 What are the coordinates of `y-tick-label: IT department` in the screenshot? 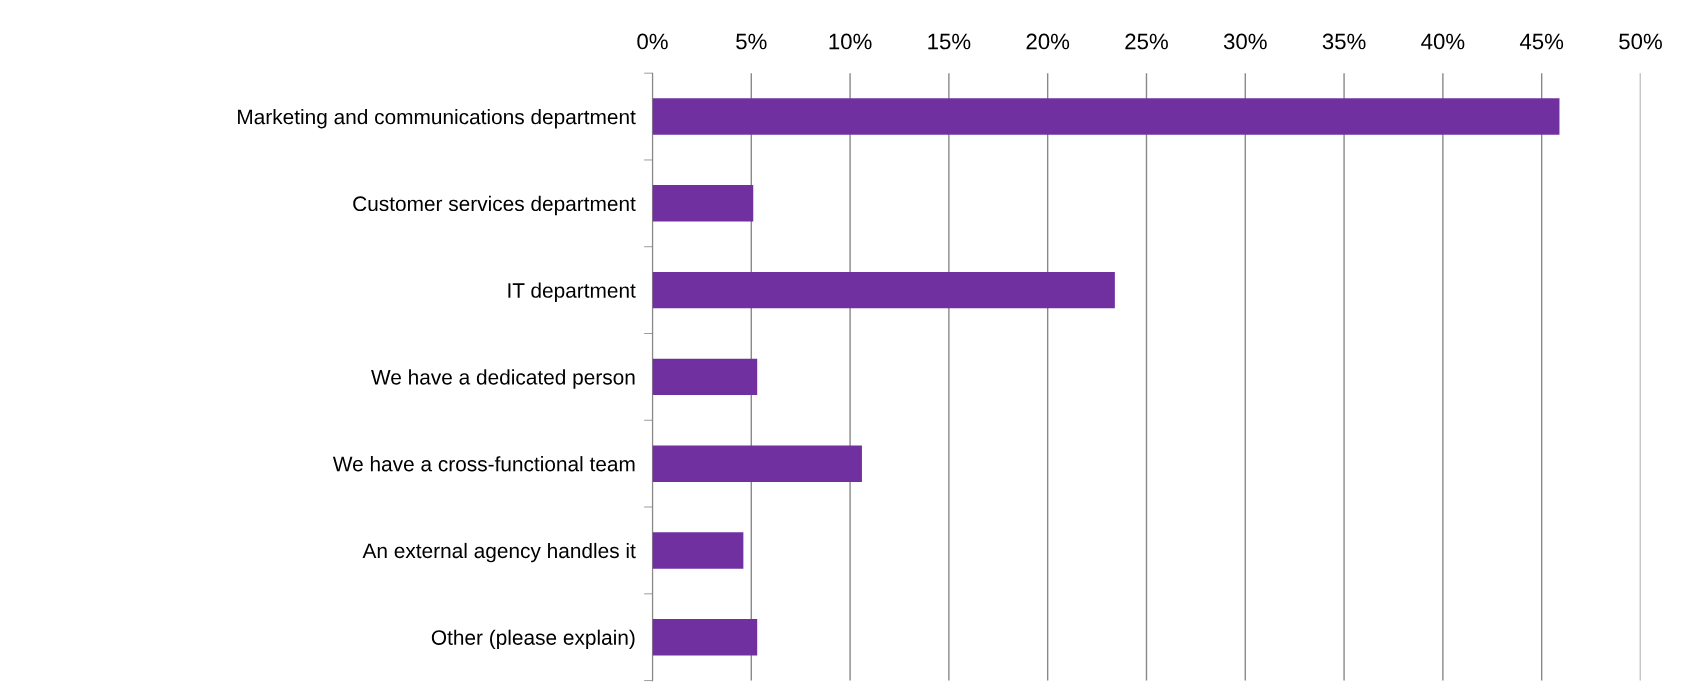 It's located at (572, 292).